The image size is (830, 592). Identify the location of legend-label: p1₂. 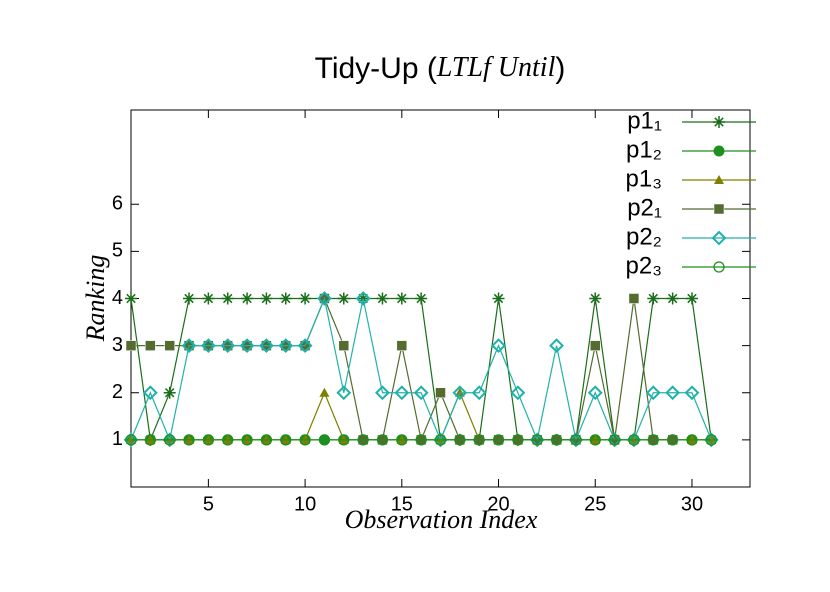
(644, 149).